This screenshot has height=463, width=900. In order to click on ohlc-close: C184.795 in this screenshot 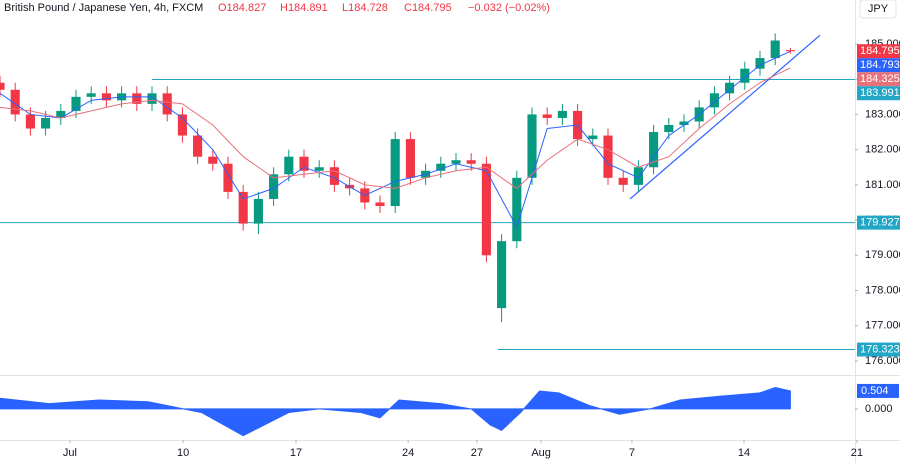, I will do `click(428, 8)`.